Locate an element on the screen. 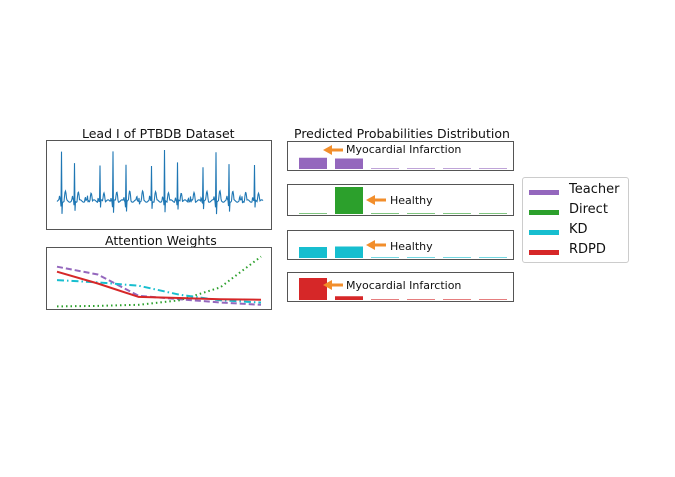 Image resolution: width=675 pixels, height=477 pixels. ecg-plot is located at coordinates (160, 182).